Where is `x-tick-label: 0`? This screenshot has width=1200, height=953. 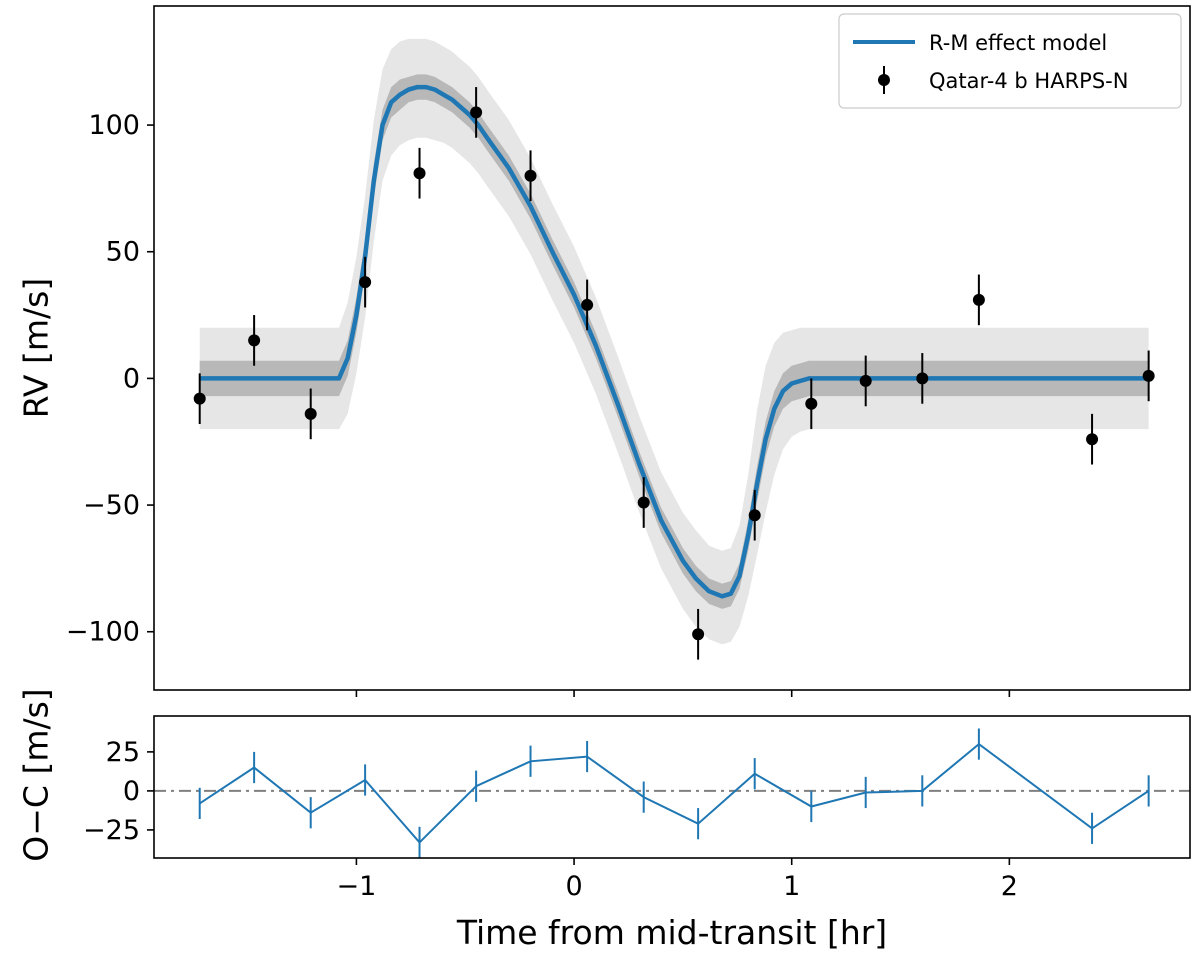 x-tick-label: 0 is located at coordinates (573, 886).